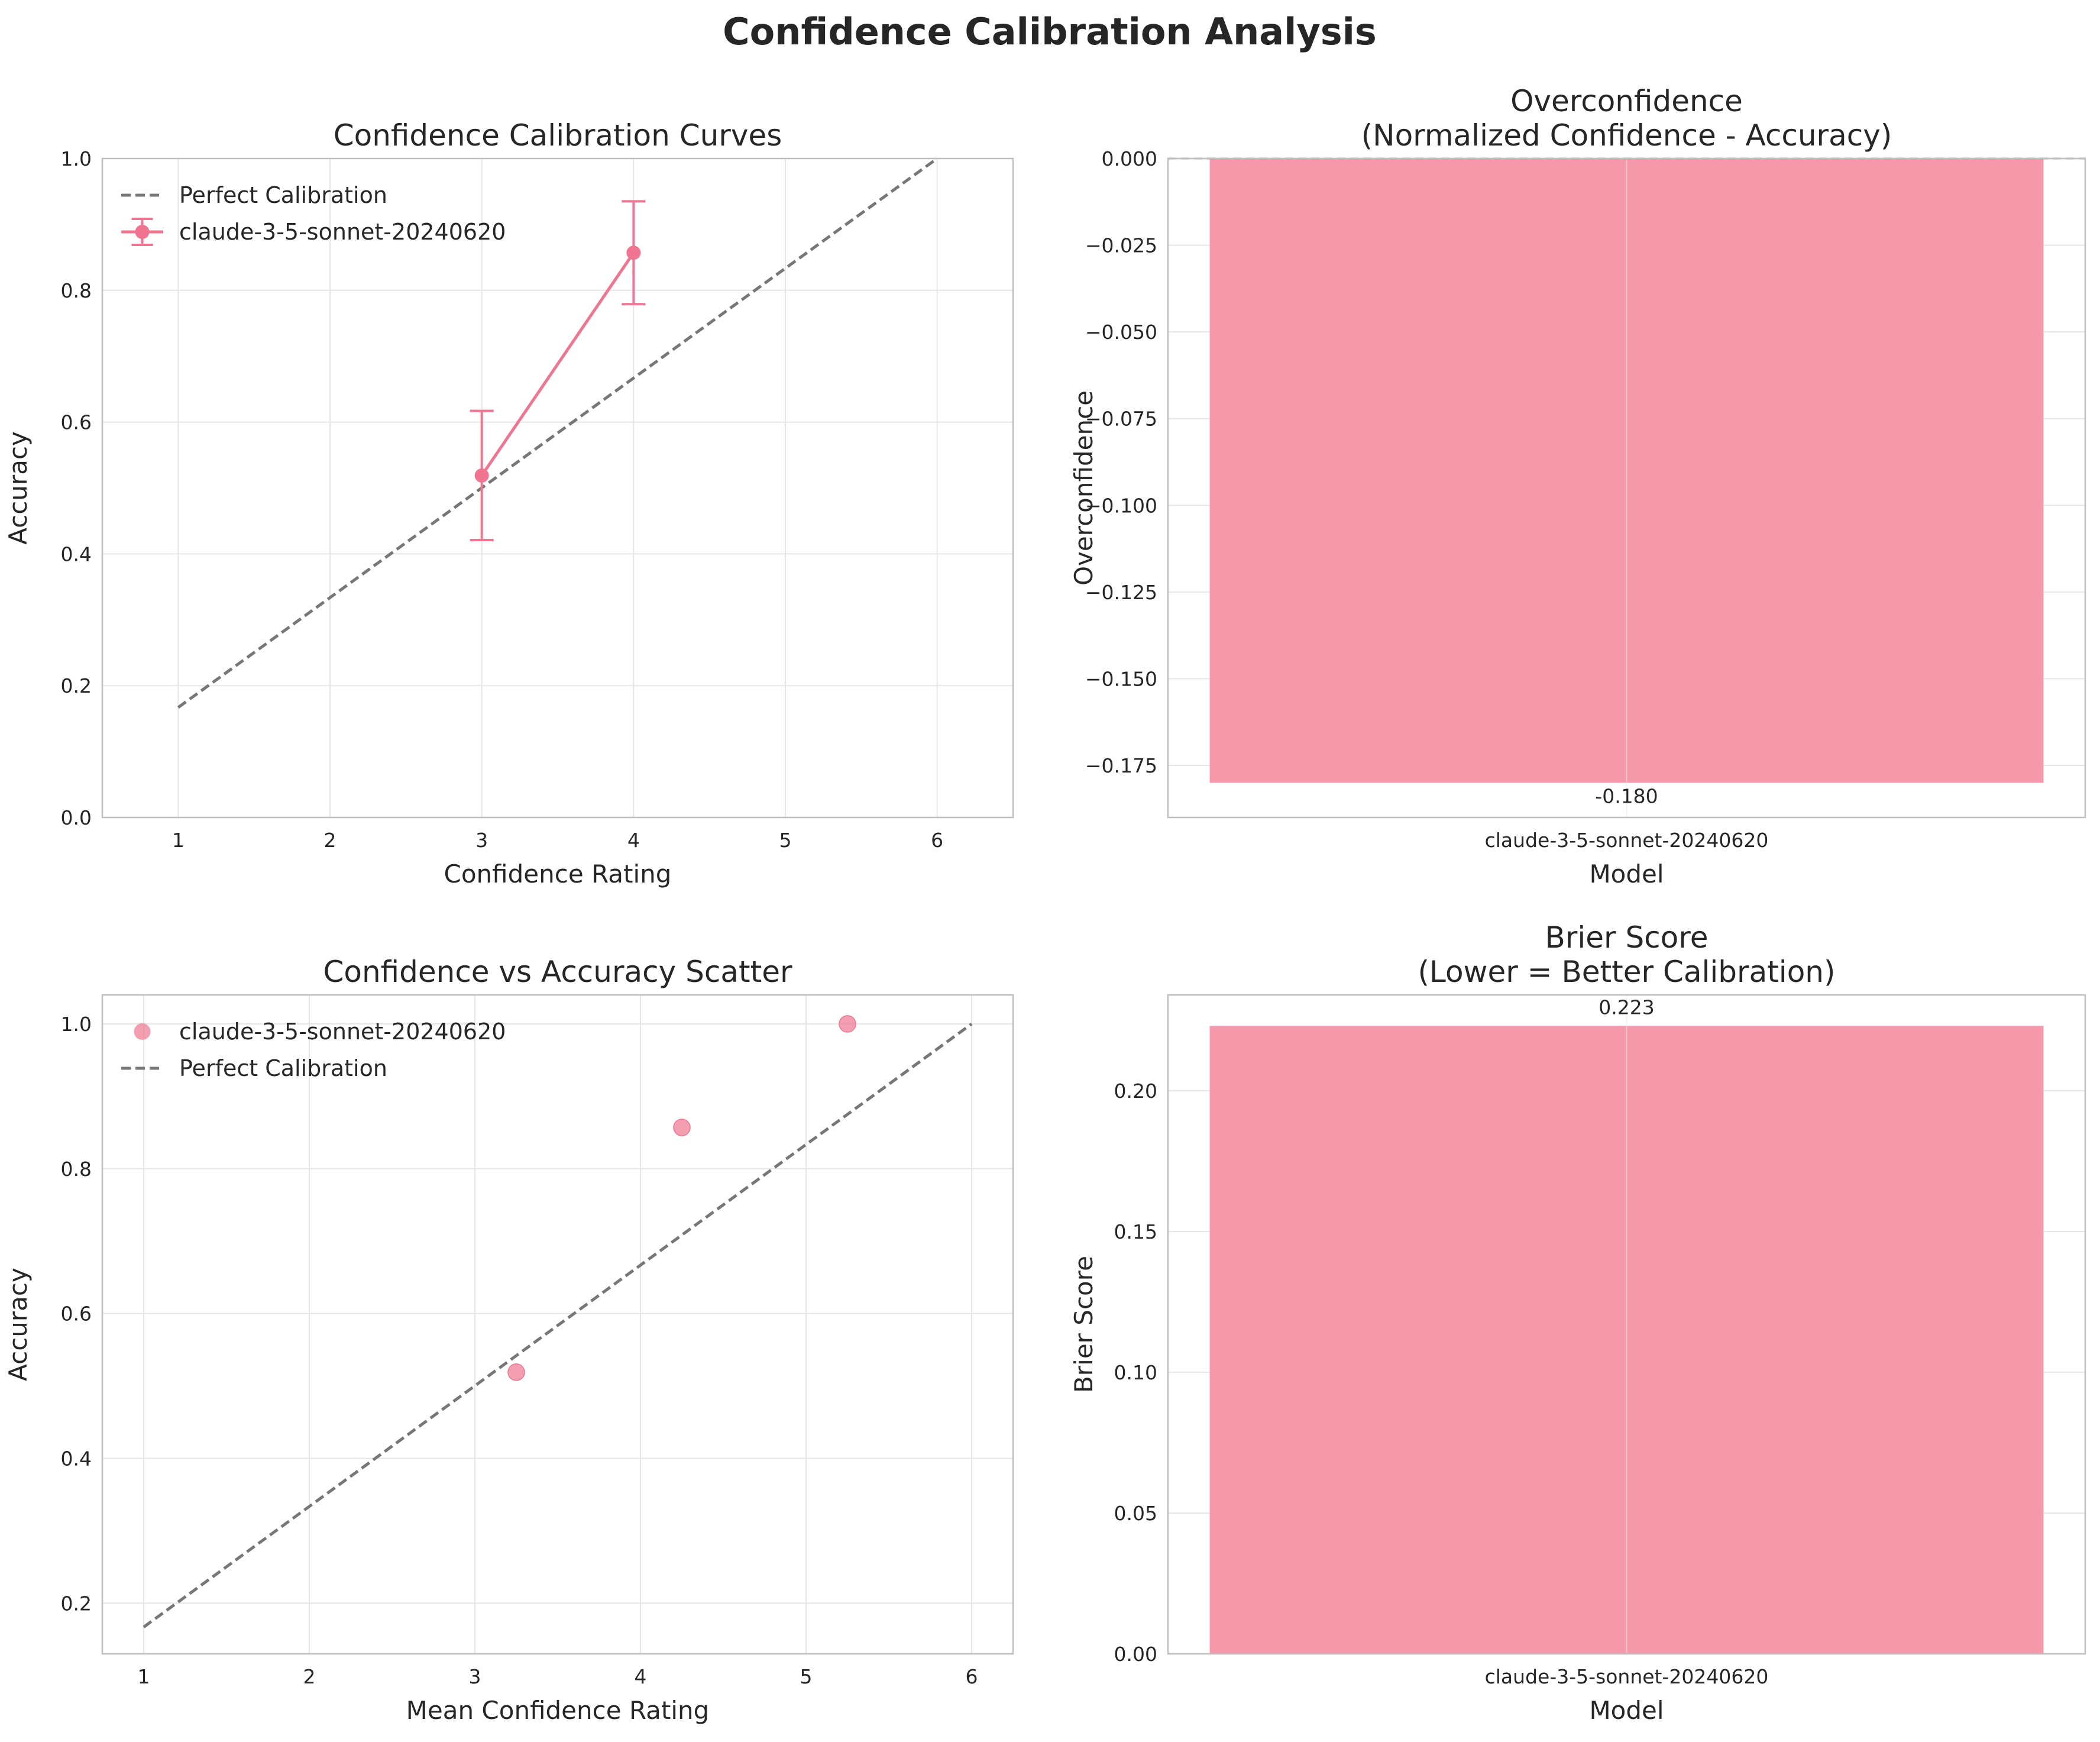 The image size is (2100, 1742). I want to click on y-tick-label: −0.175, so click(1121, 766).